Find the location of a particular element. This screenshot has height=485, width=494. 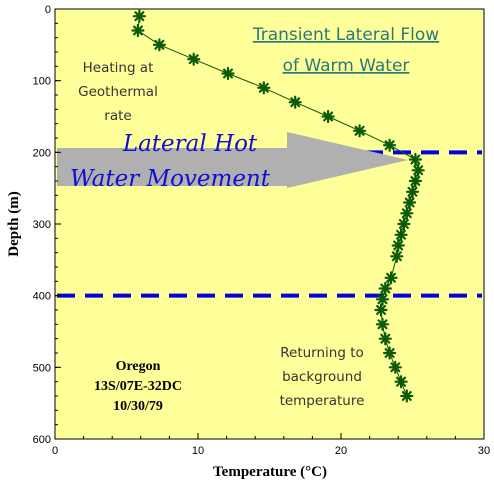

heating-annotation-line-3: rate is located at coordinates (117, 116).